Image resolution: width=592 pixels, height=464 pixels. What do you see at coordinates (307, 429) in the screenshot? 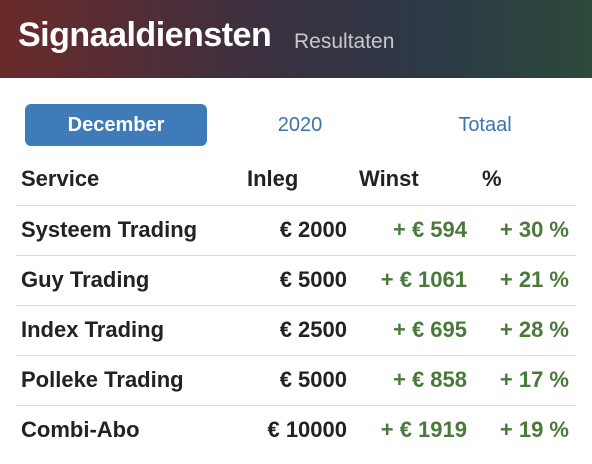
I see `table-cell: € 10000` at bounding box center [307, 429].